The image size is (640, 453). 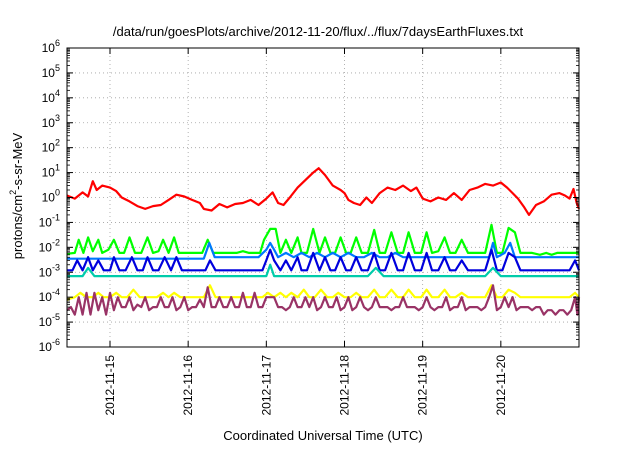 I want to click on y-tick-label-exponent: 6, so click(x=57, y=43).